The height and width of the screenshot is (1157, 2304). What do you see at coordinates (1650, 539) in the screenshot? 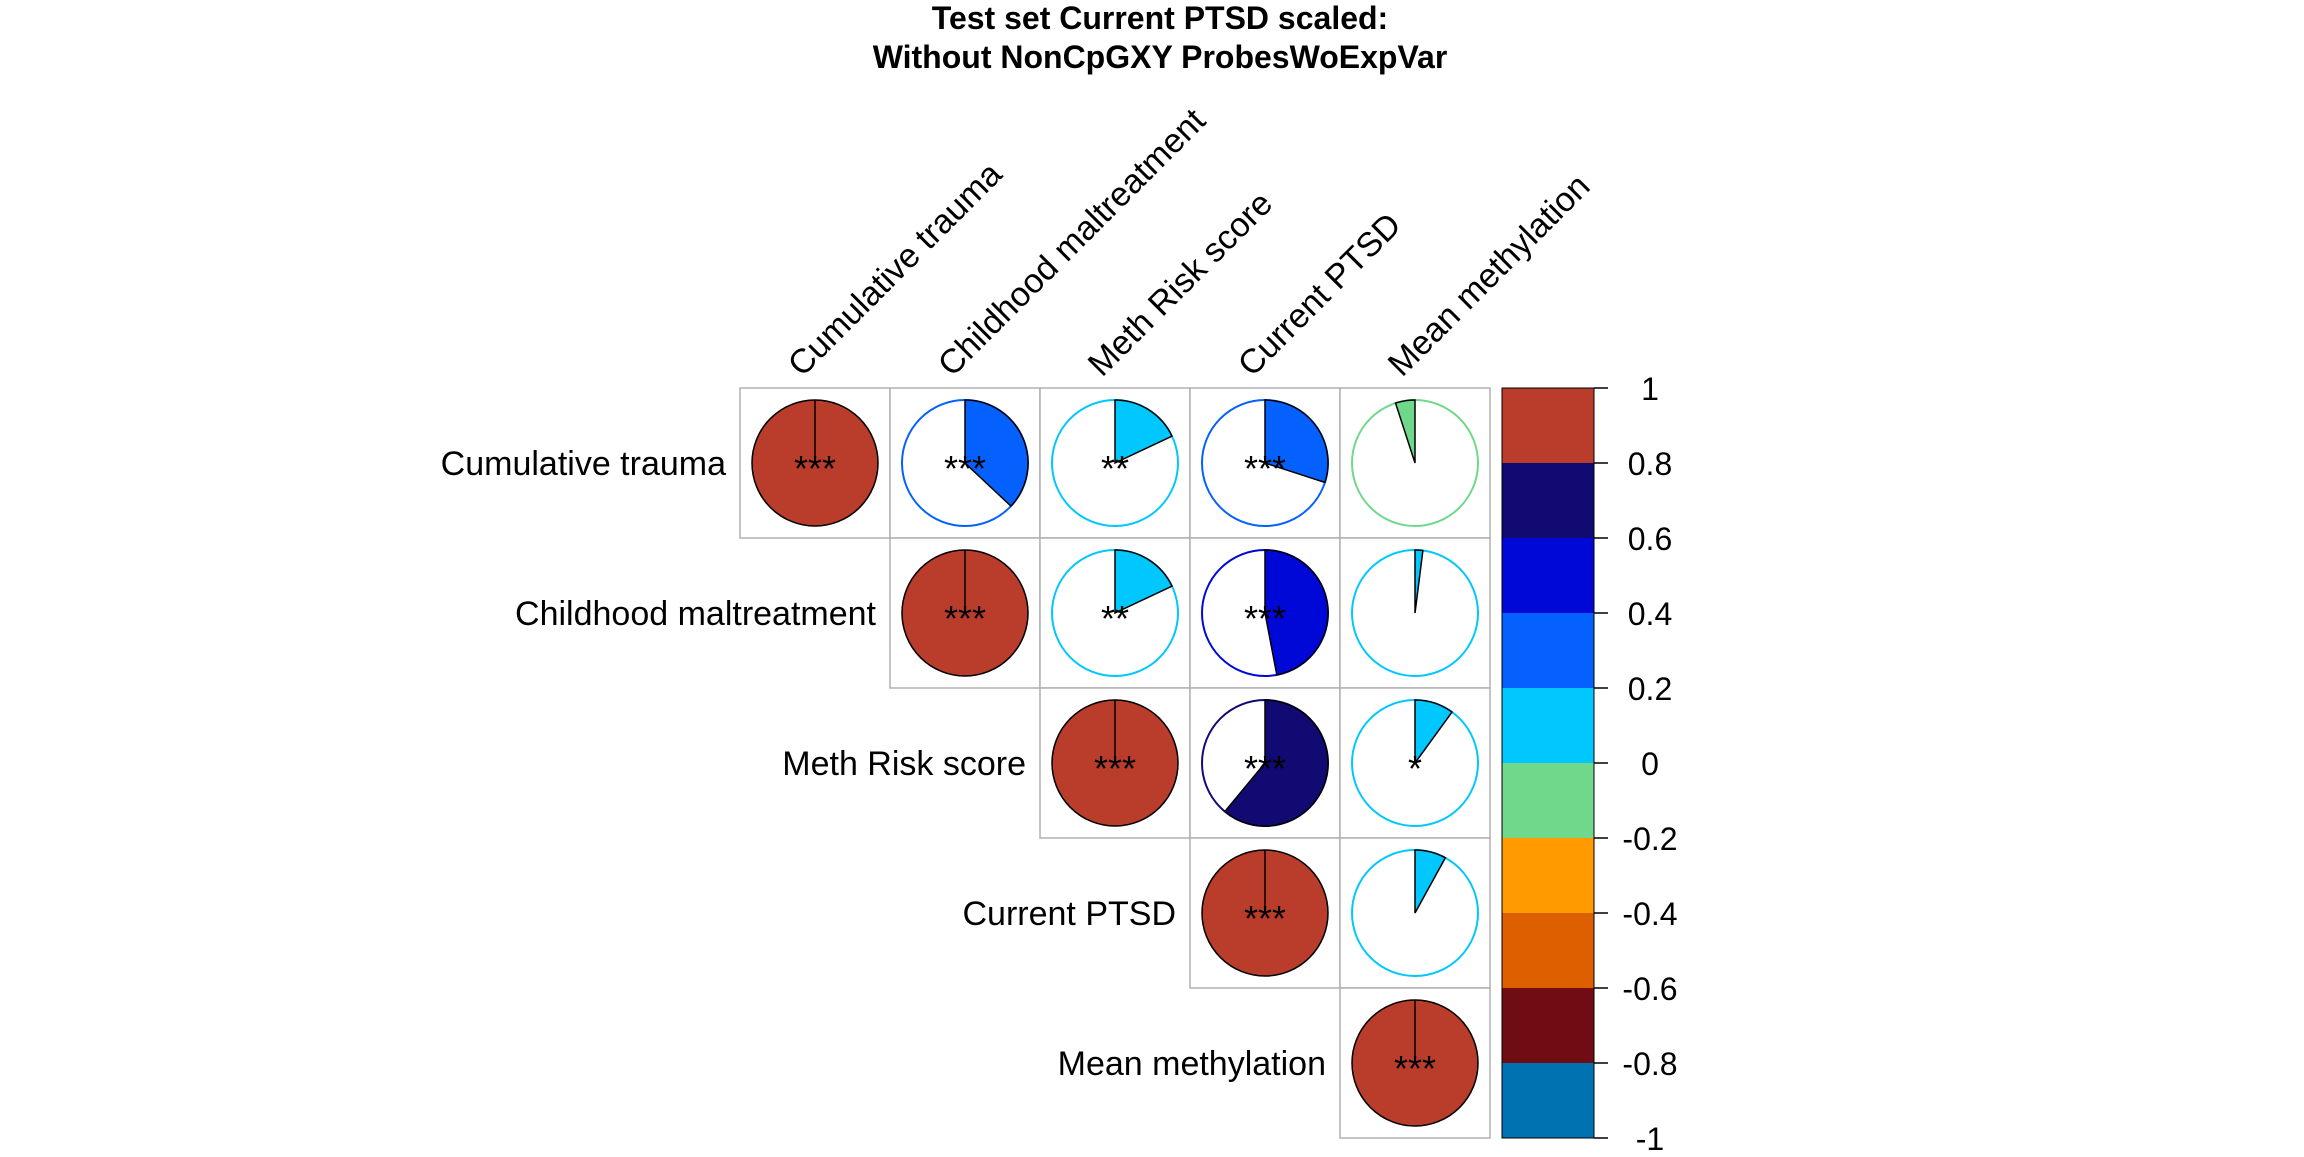
I see `legend-tick-label: 0.6` at bounding box center [1650, 539].